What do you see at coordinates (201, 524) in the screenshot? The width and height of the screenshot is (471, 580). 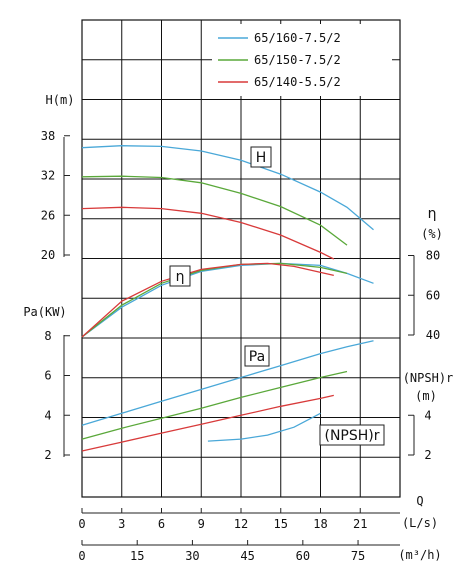 I see `lps-tick-label: 9` at bounding box center [201, 524].